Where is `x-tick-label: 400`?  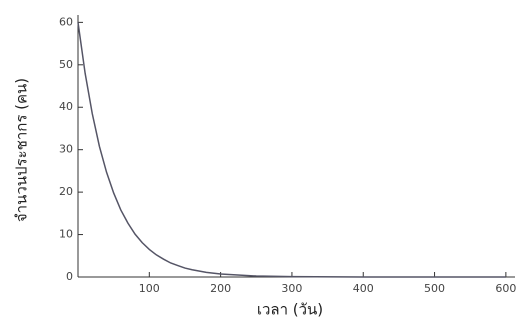
x-tick-label: 400 is located at coordinates (363, 288).